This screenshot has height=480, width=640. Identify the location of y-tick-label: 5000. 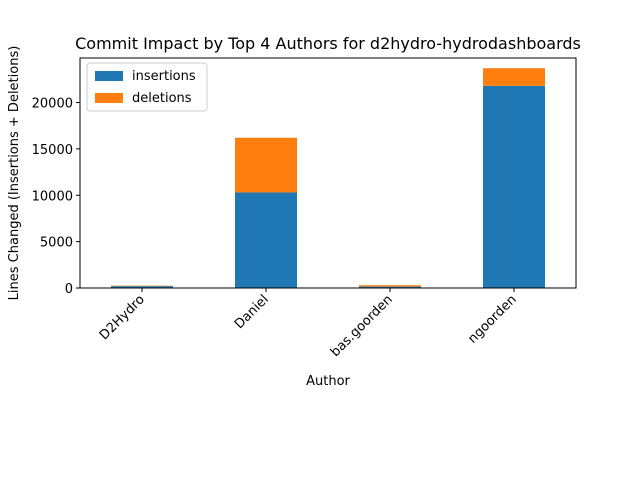
(56, 243).